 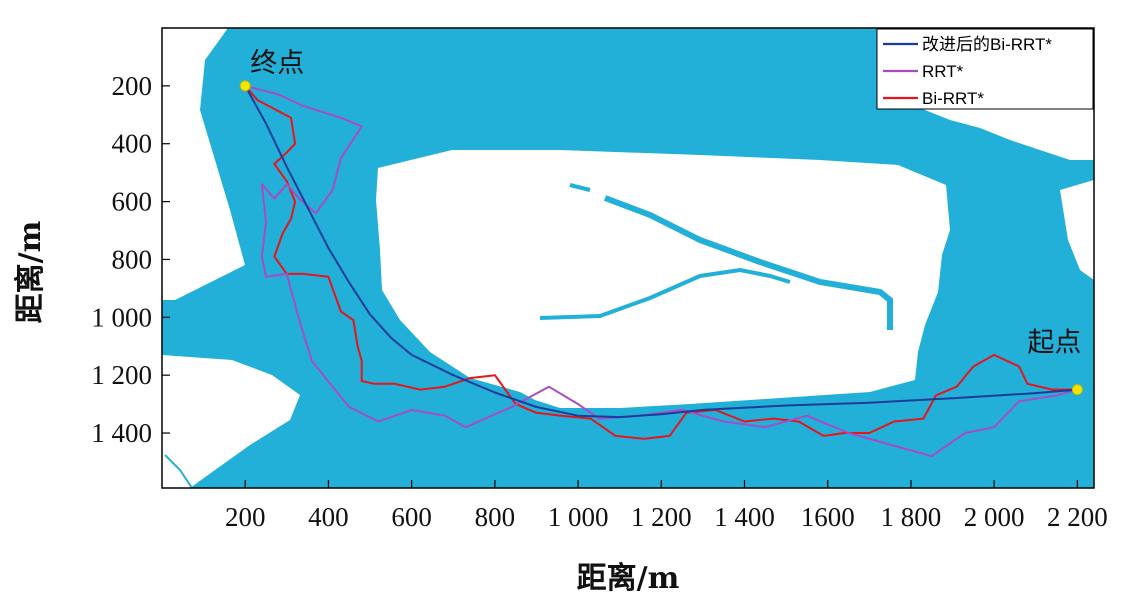 What do you see at coordinates (328, 517) in the screenshot?
I see `x-tick-label: 400` at bounding box center [328, 517].